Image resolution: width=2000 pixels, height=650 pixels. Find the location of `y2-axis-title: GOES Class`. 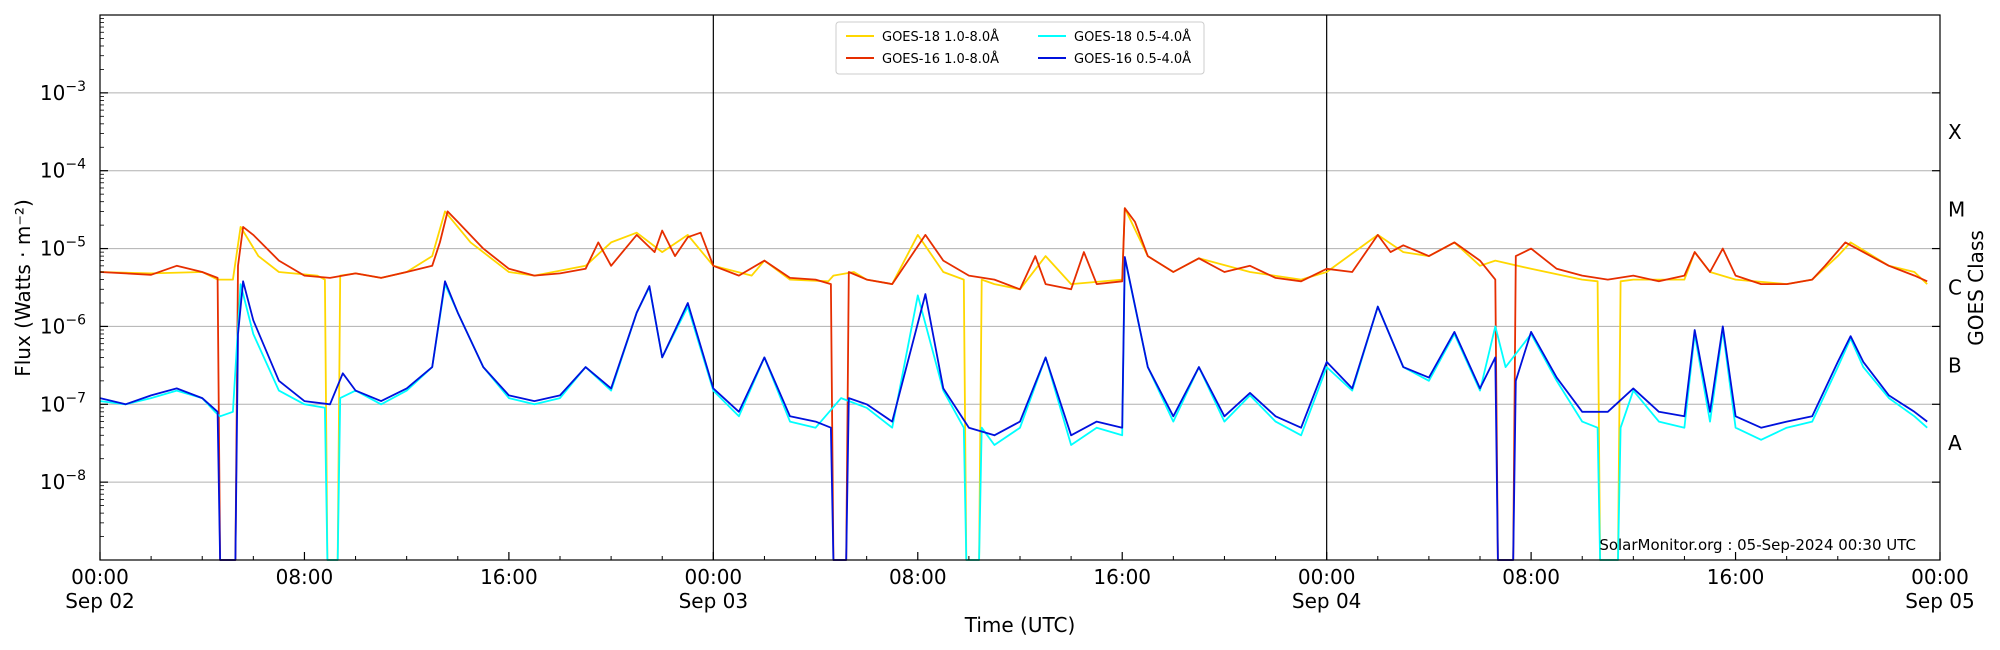

y2-axis-title: GOES Class is located at coordinates (1976, 288).